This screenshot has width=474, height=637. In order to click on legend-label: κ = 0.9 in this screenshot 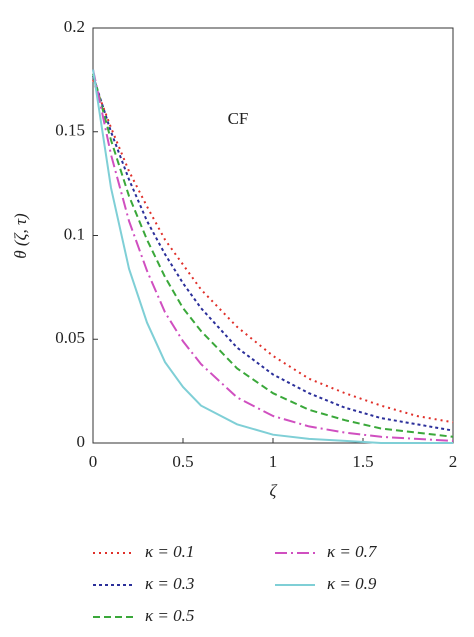, I will do `click(352, 583)`.